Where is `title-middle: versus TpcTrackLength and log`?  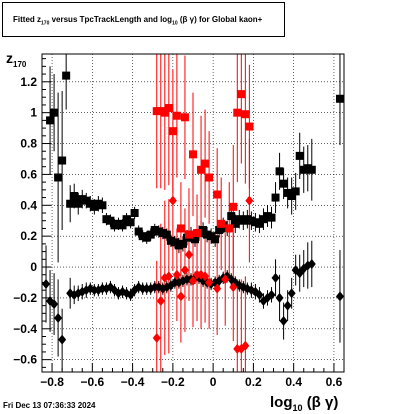
title-middle: versus TpcTrackLength and log is located at coordinates (112, 19).